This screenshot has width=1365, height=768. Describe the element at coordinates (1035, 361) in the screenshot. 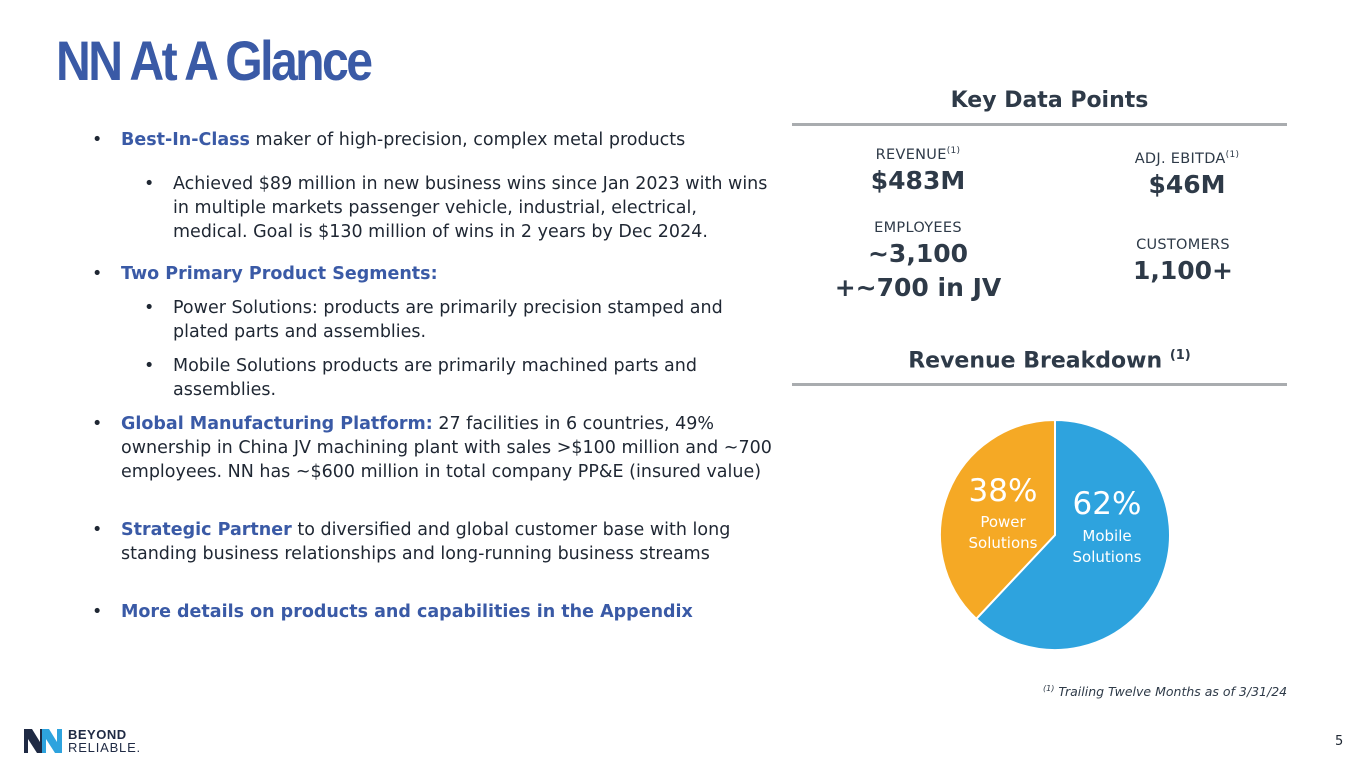

I see `revenue-breakdown-title: Revenue Breakdown` at that location.